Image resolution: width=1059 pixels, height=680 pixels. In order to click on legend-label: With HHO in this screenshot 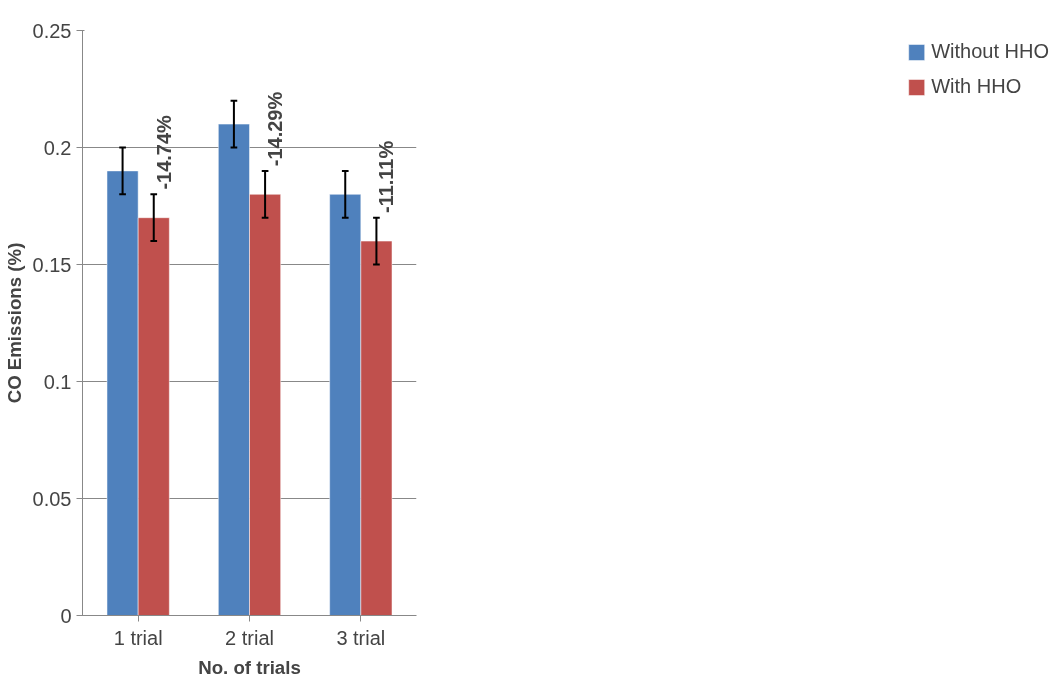, I will do `click(976, 86)`.